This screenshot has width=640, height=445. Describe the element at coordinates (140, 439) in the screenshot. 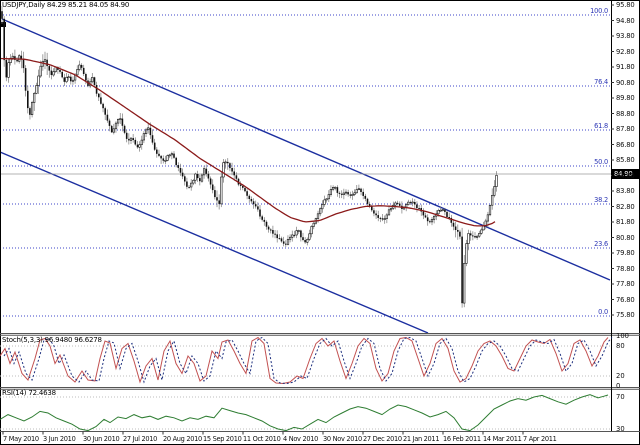

I see `date-axis-label: 27 Jul 2010` at that location.